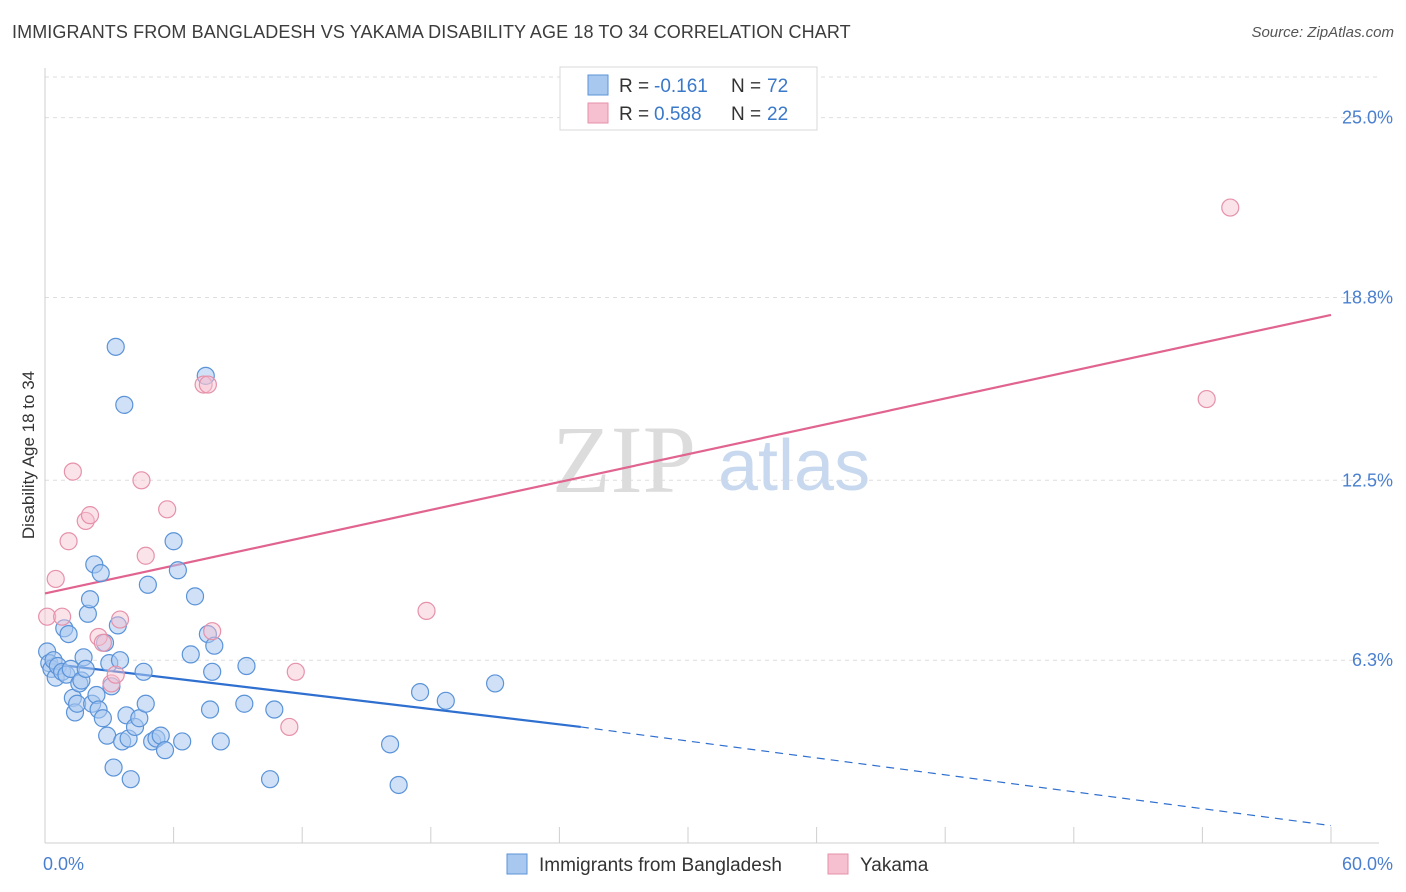  What do you see at coordinates (1367, 298) in the screenshot?
I see `y-tick-label: 18.8%` at bounding box center [1367, 298].